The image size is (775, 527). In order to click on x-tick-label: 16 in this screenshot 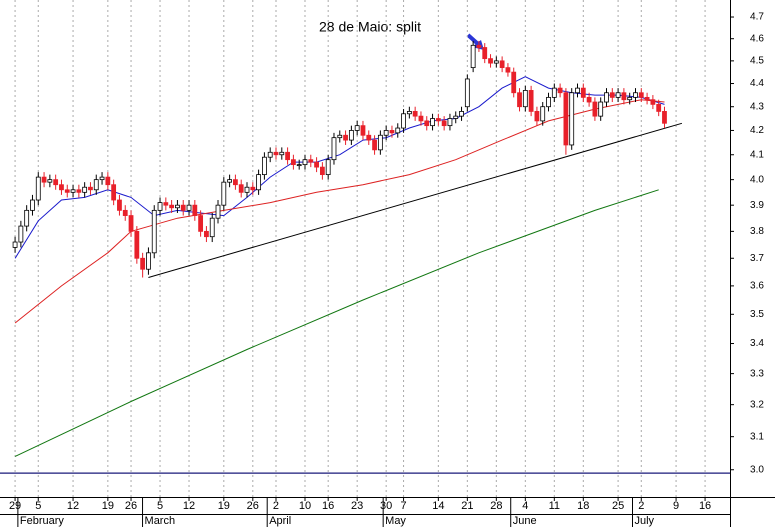, I will do `click(705, 506)`.